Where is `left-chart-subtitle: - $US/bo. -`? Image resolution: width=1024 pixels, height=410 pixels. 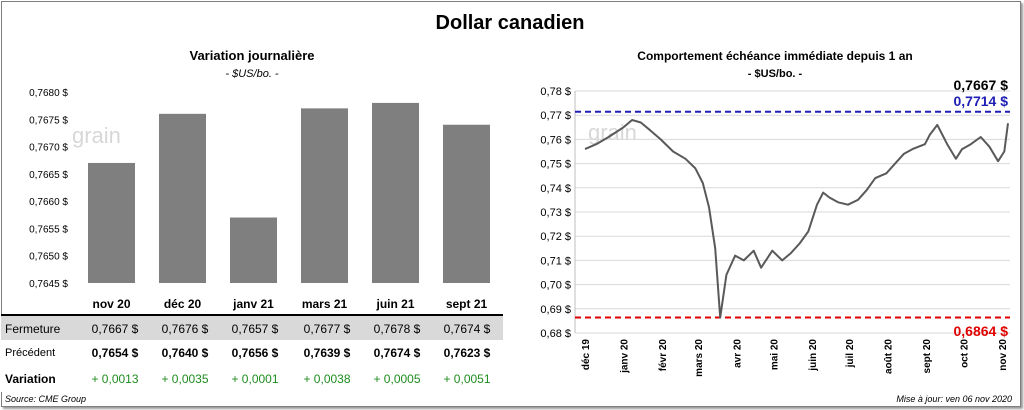 left-chart-subtitle: - $US/bo. - is located at coordinates (252, 74).